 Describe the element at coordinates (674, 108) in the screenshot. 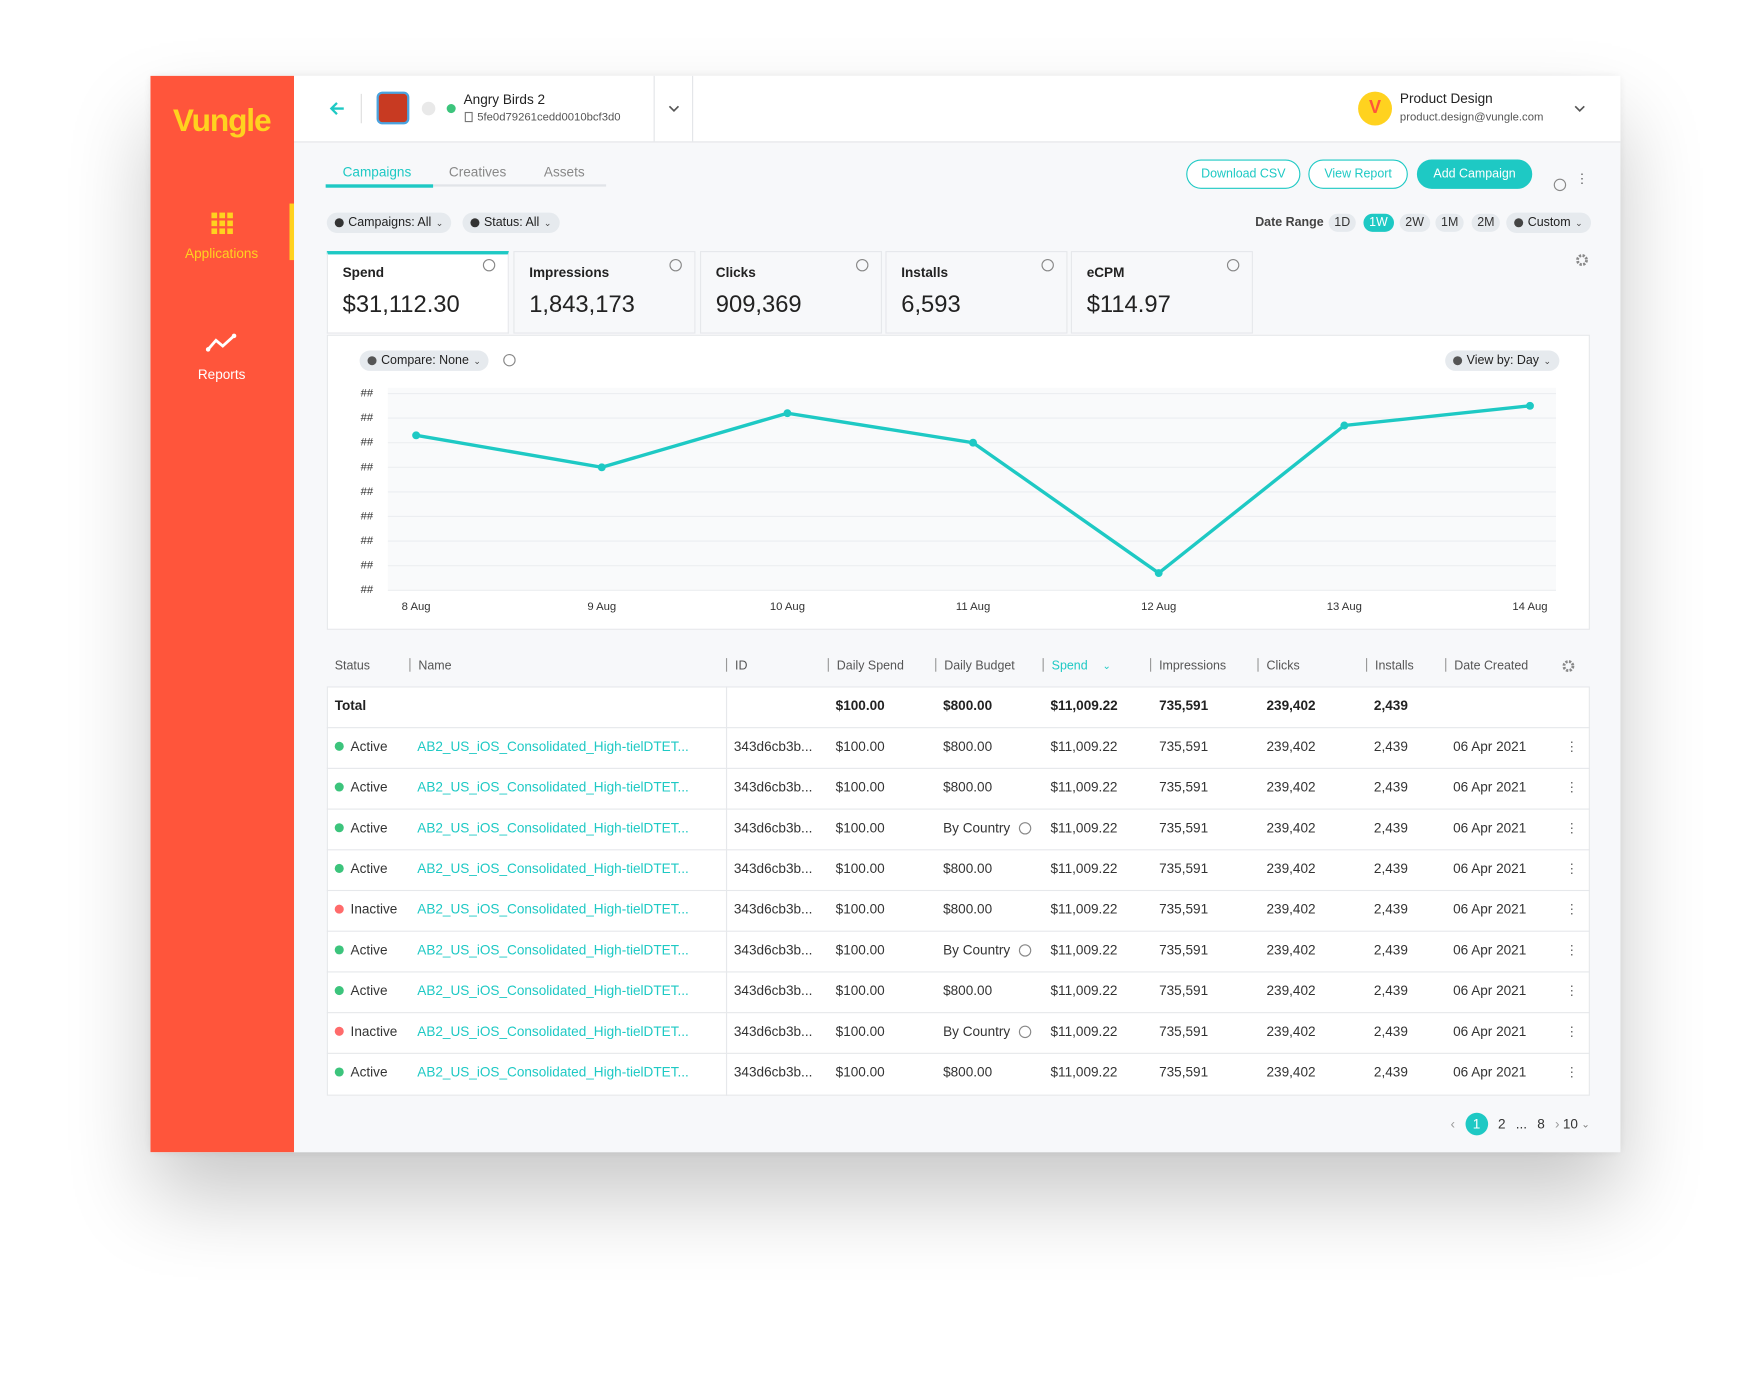

I see `app-dropdown` at that location.